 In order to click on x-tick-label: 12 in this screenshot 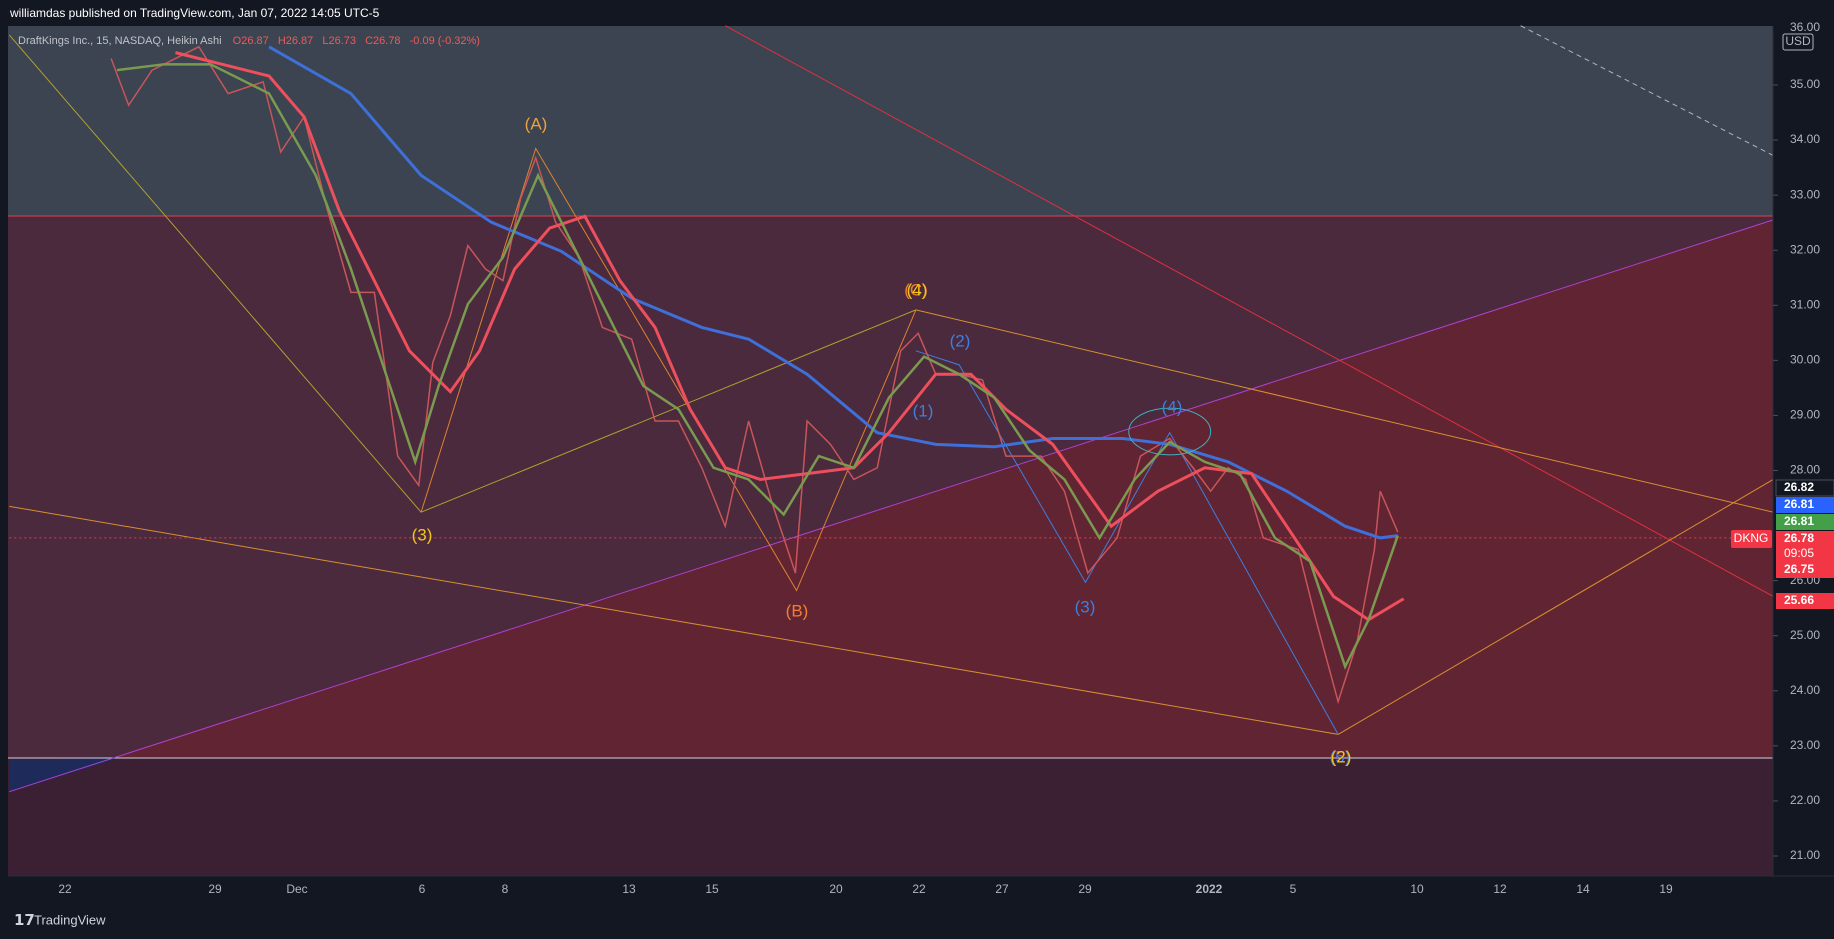, I will do `click(1500, 889)`.